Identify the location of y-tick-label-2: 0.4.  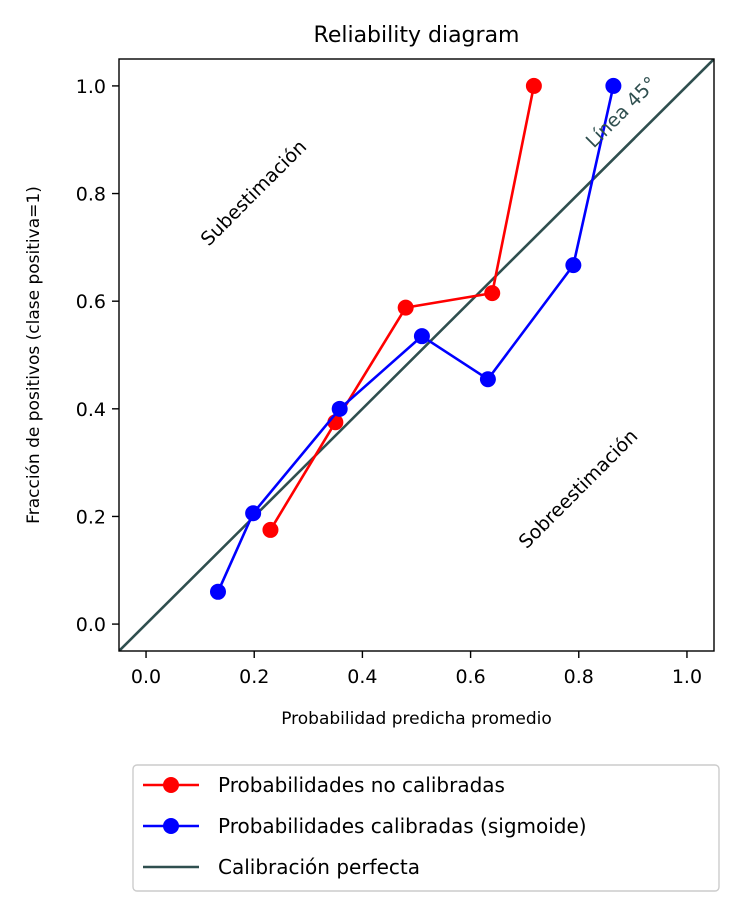
(91, 410).